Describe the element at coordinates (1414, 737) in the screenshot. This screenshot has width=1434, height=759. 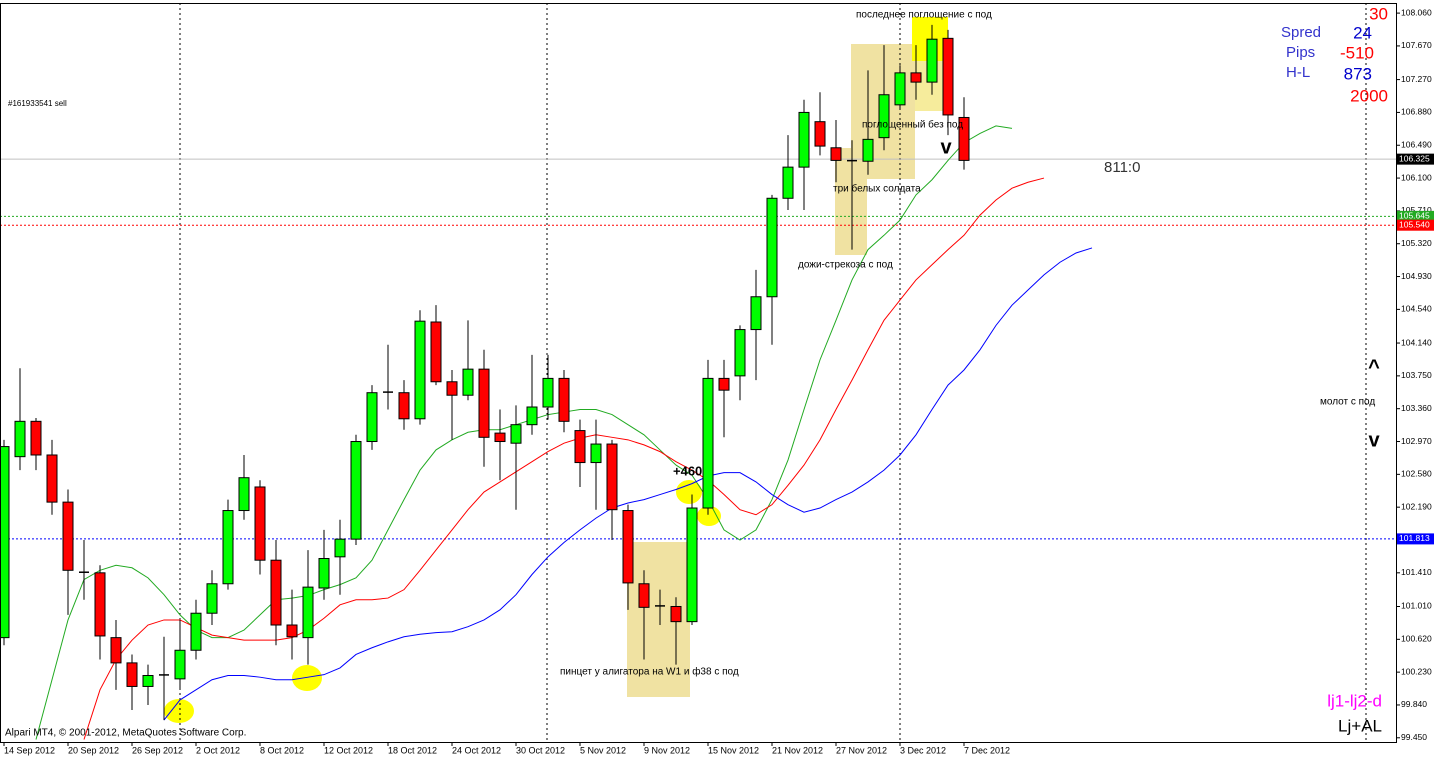
I see `y-tick-label: 99.450` at that location.